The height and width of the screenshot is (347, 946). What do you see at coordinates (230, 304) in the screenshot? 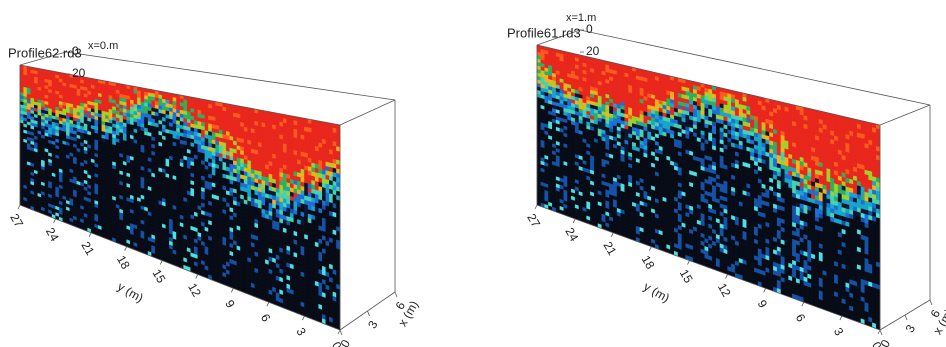
I see `y-tick-label: 9` at bounding box center [230, 304].